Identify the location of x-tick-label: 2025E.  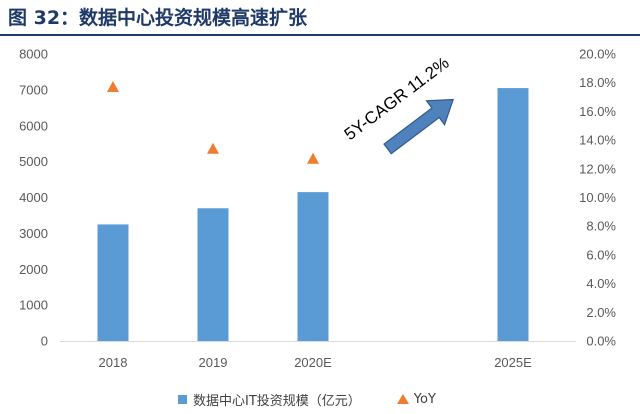
(513, 362).